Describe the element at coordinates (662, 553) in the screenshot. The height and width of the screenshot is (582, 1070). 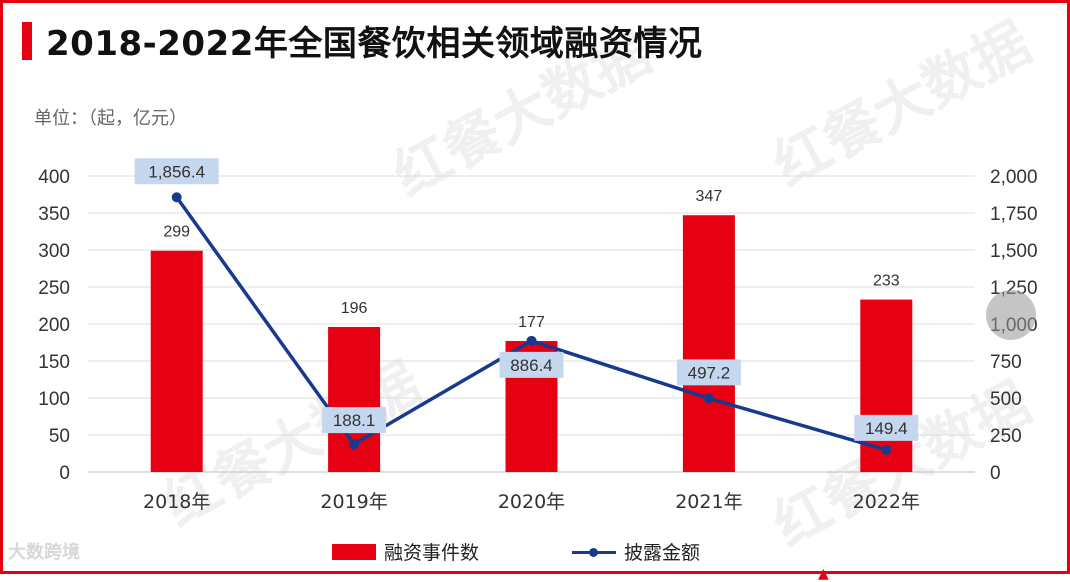
I see `legend-label-line: 披露金额` at that location.